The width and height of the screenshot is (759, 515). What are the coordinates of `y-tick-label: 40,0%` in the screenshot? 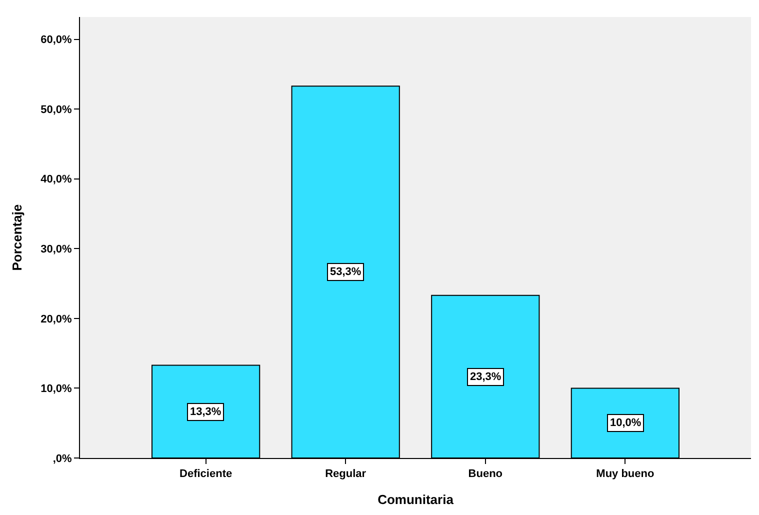 It's located at (56, 180).